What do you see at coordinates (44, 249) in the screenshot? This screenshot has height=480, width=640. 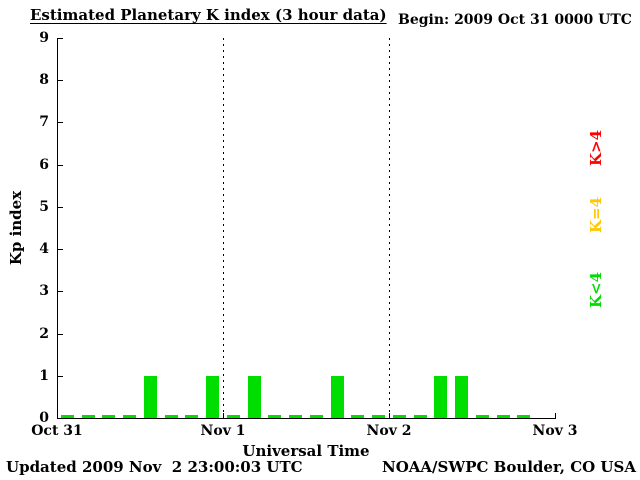 I see `y-tick-label: 4` at bounding box center [44, 249].